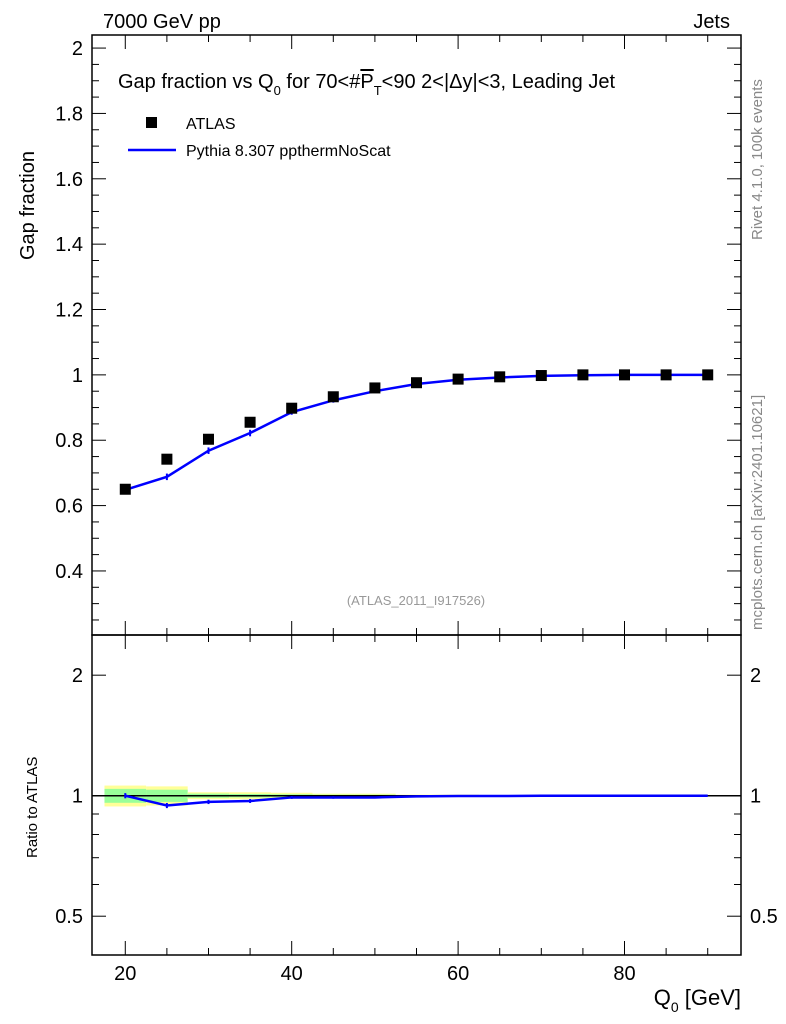  I want to click on y-tick-label: 1.4, so click(69, 245).